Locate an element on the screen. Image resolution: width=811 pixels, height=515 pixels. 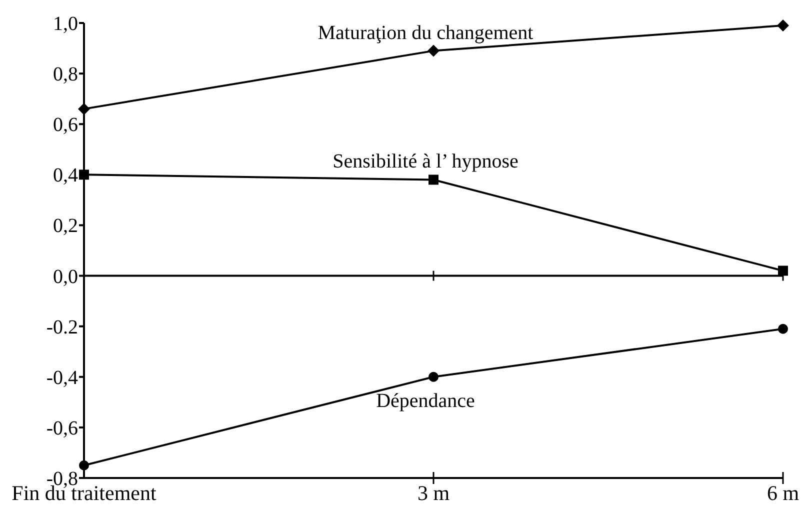
series-label: Maturaţion du changement is located at coordinates (426, 33).